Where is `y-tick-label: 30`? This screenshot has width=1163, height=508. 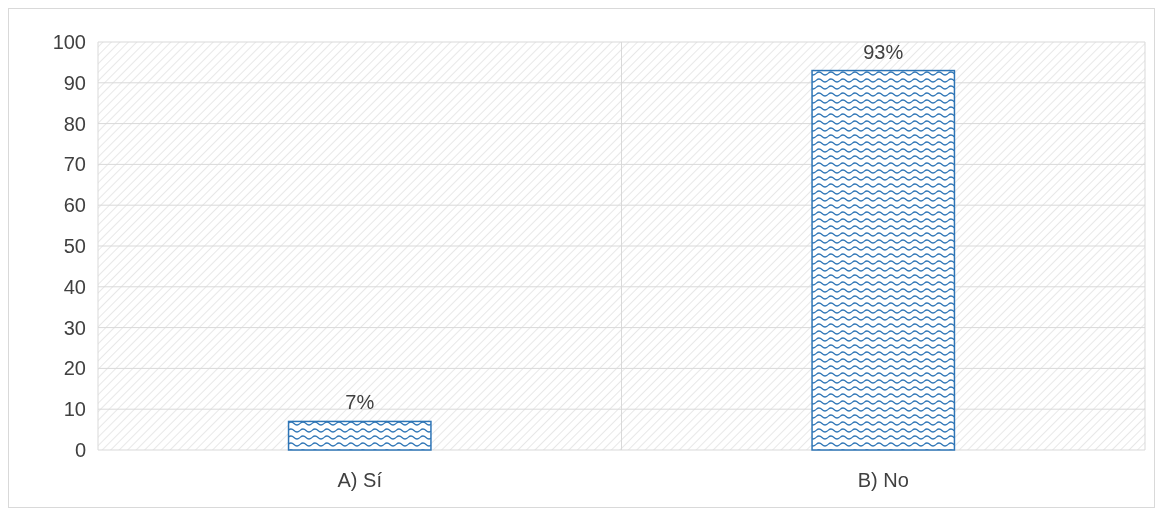
y-tick-label: 30 is located at coordinates (74, 327).